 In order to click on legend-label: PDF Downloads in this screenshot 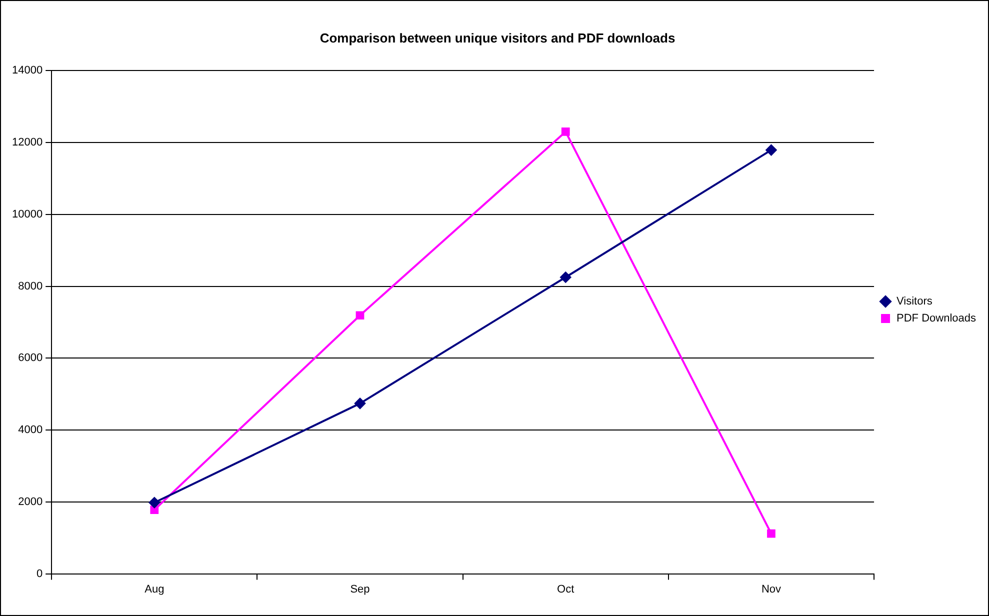, I will do `click(936, 318)`.